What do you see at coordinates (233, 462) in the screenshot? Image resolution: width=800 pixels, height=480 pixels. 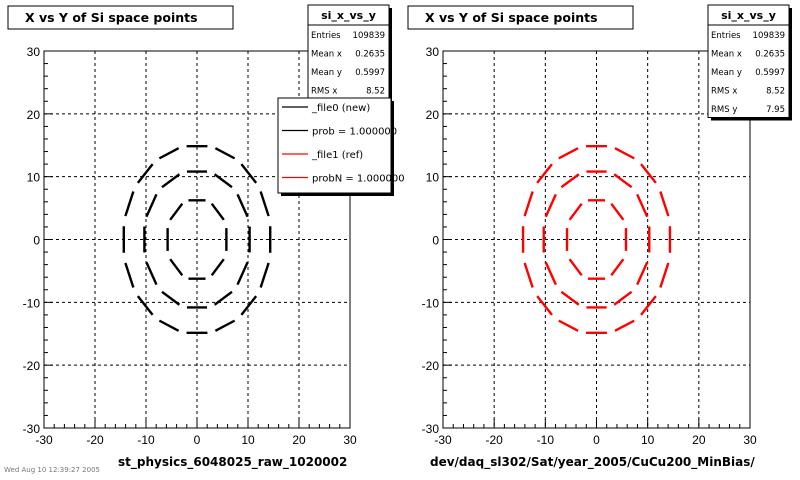 I see `left-caption: st_physics_6048025_raw_1020002` at bounding box center [233, 462].